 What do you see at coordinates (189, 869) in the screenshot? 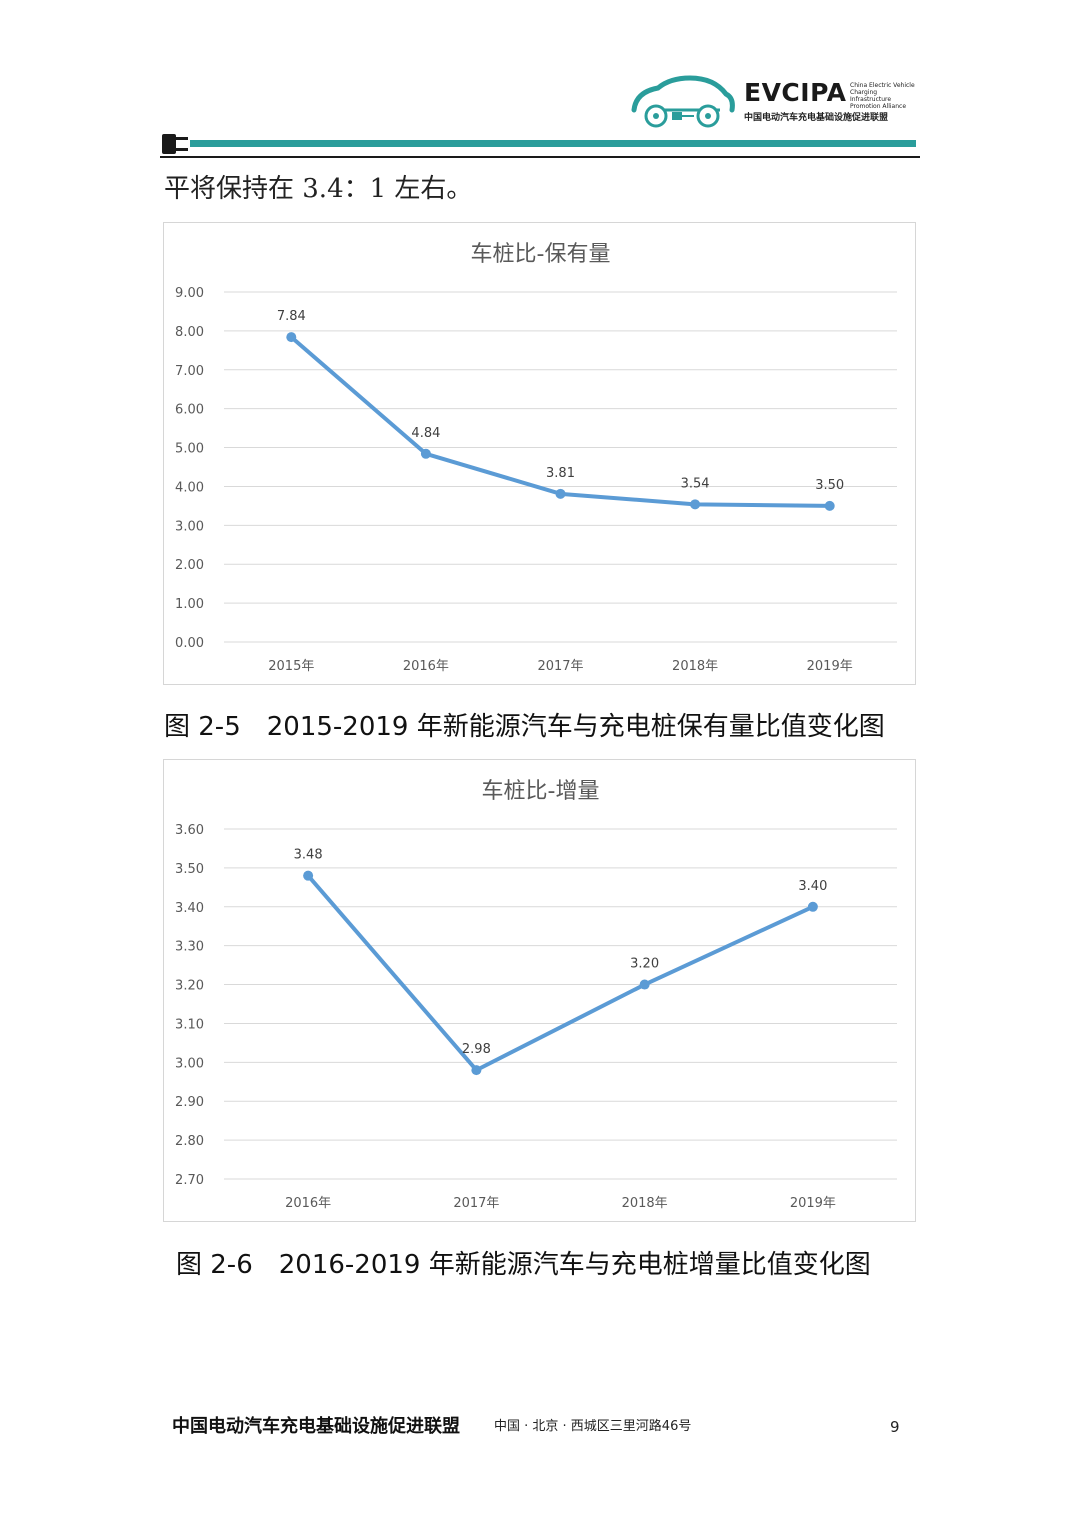
I see `y-tick-label: 3.50` at bounding box center [189, 869].